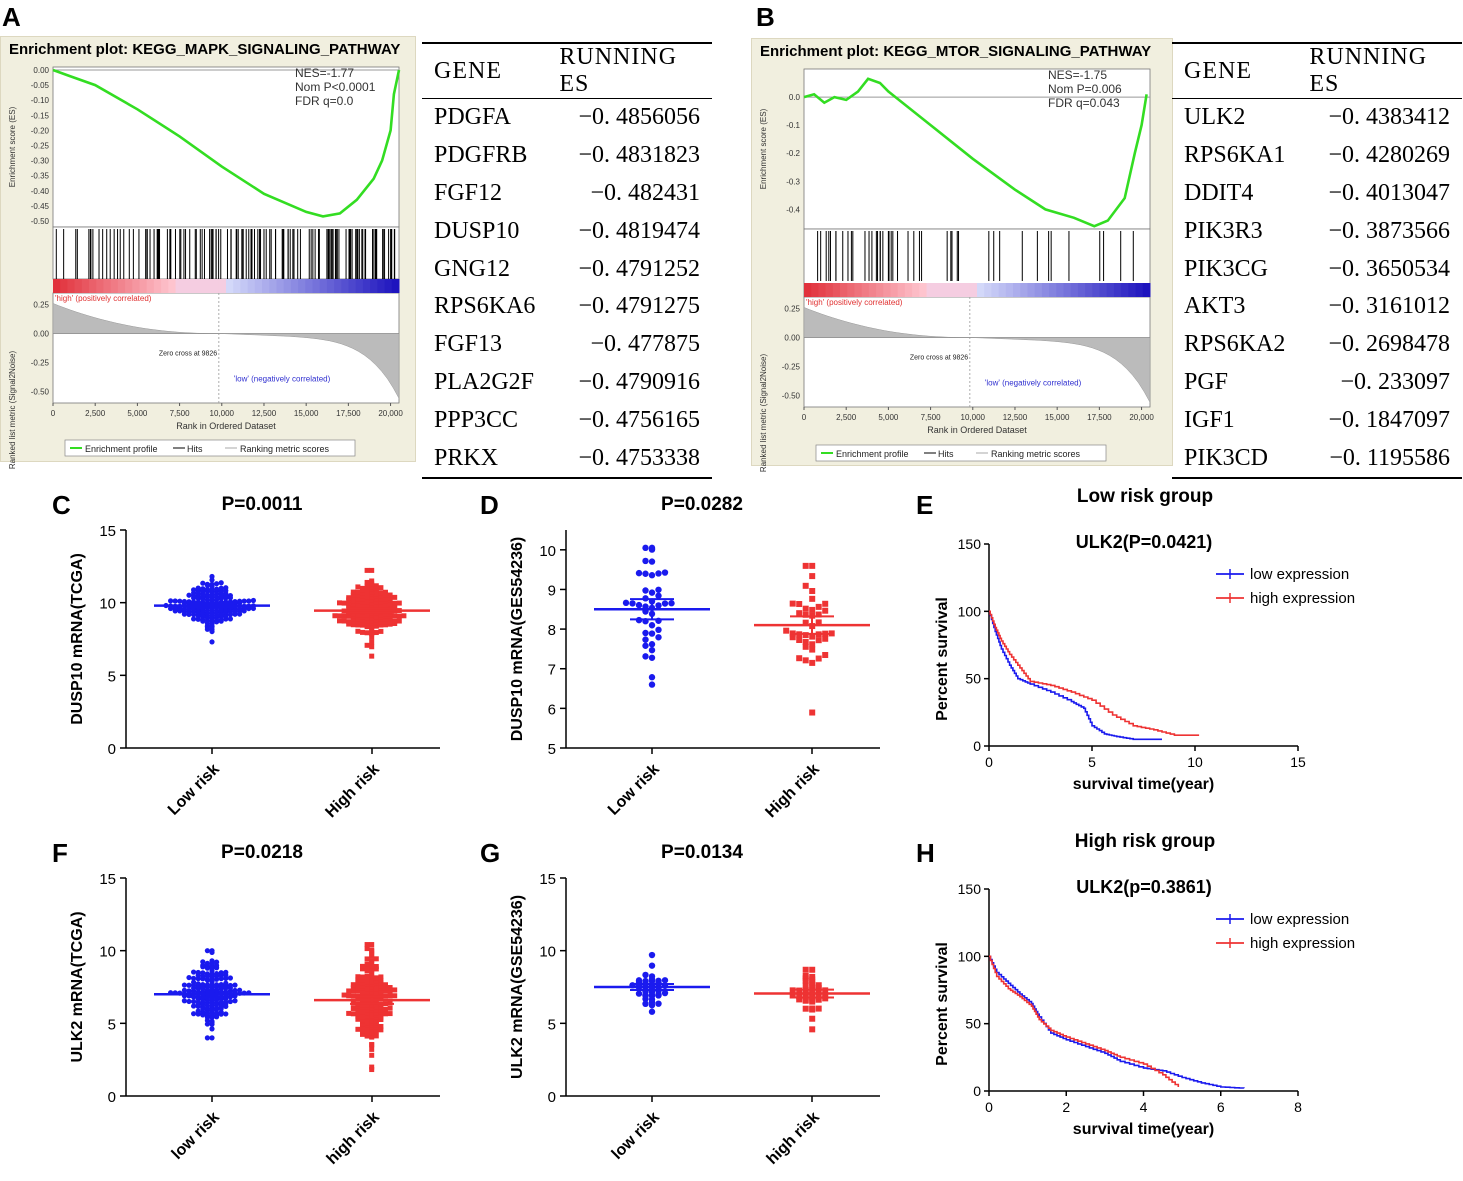 The image size is (1463, 1181). Describe the element at coordinates (1235, 155) in the screenshot. I see `gene-cell: RPS6KA1` at that location.